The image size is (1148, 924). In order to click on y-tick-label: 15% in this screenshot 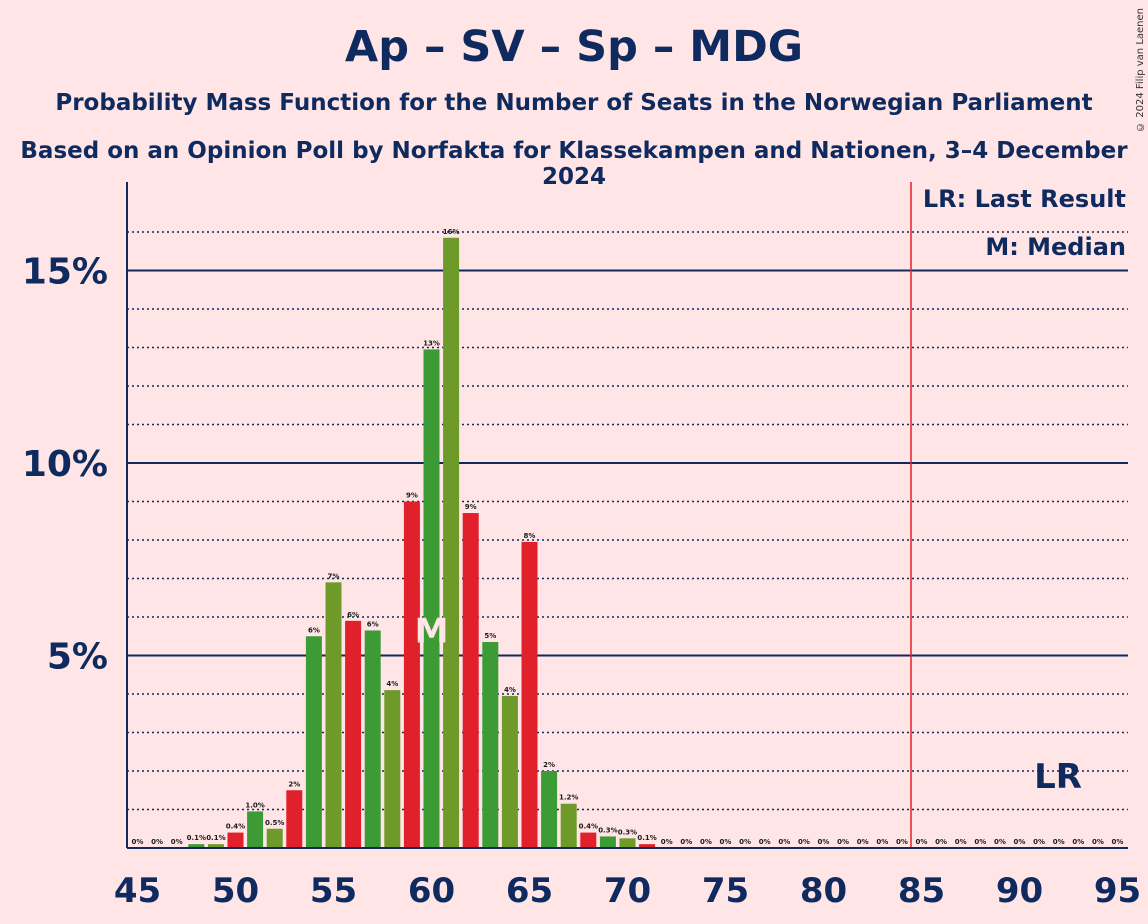, I will do `click(65, 272)`.